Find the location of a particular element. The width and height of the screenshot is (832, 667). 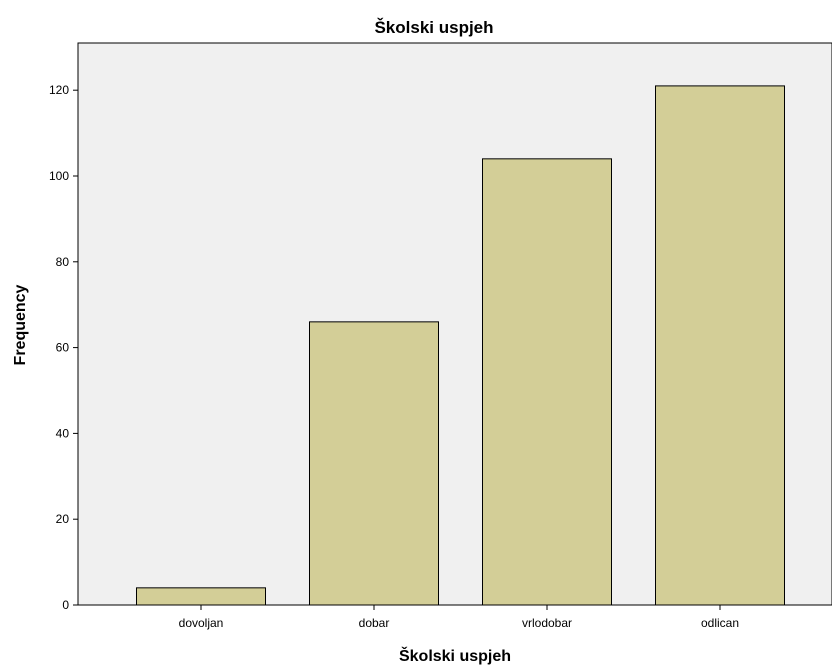

y-tick-label: 60 is located at coordinates (63, 348).